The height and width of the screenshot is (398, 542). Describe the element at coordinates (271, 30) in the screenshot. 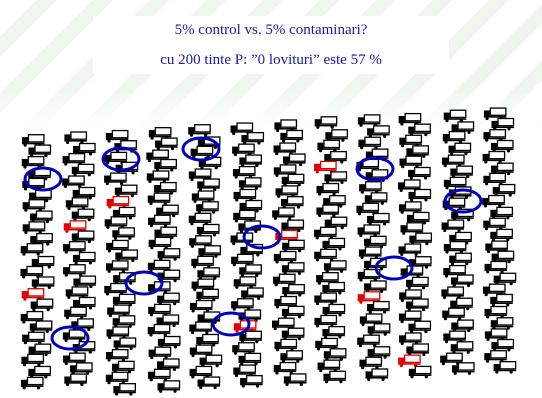

I see `title-line-1: 5% control vs. 5% contaminari?` at that location.